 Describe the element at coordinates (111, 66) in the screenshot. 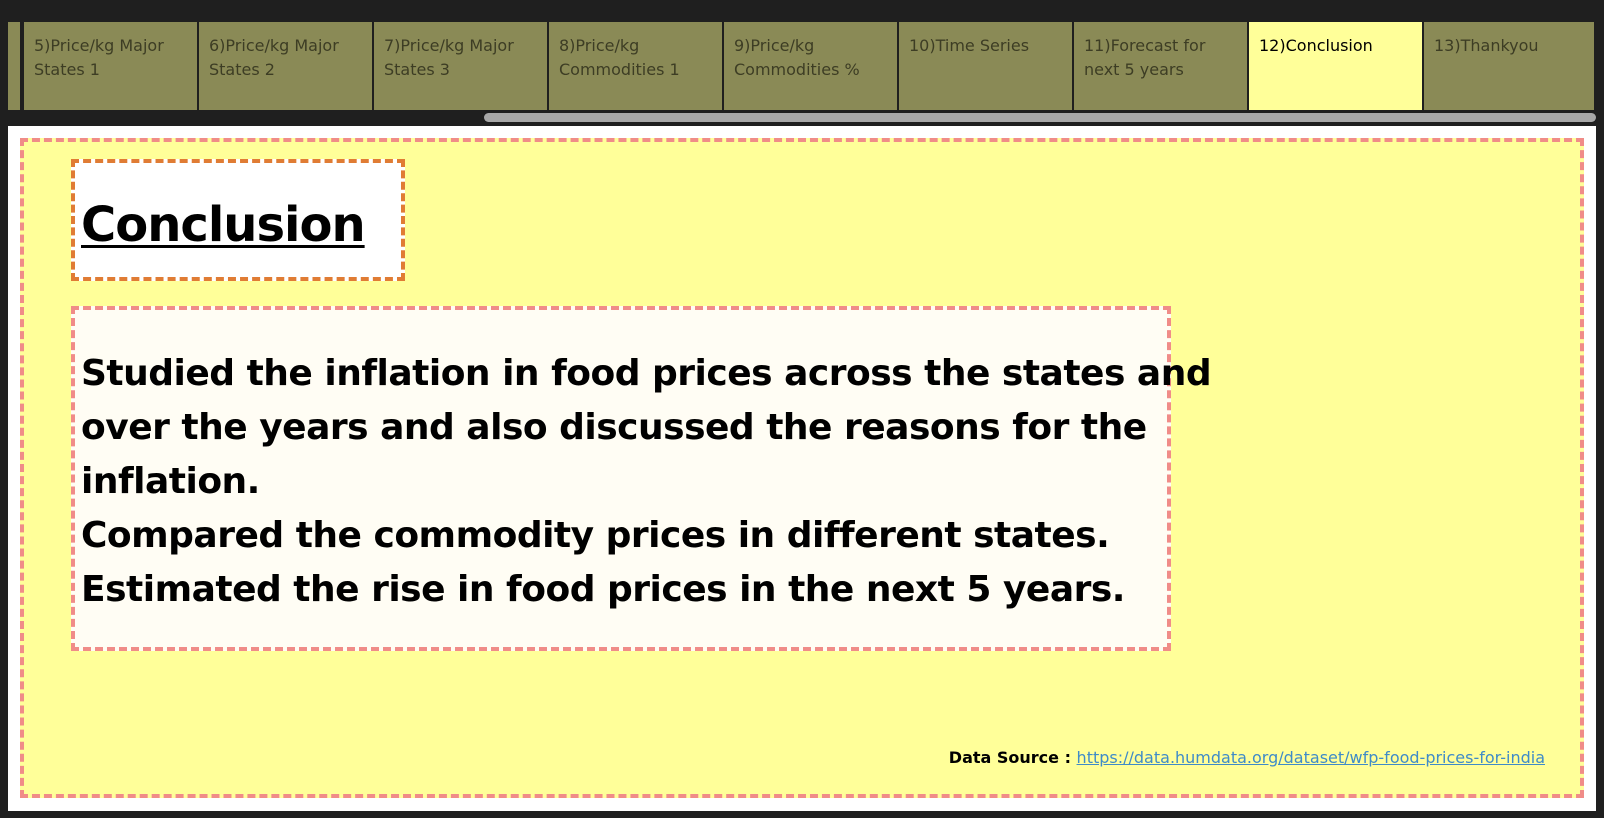

I see `tab-price-kg-major-states-1: 5)Price/kg Major States 1` at that location.